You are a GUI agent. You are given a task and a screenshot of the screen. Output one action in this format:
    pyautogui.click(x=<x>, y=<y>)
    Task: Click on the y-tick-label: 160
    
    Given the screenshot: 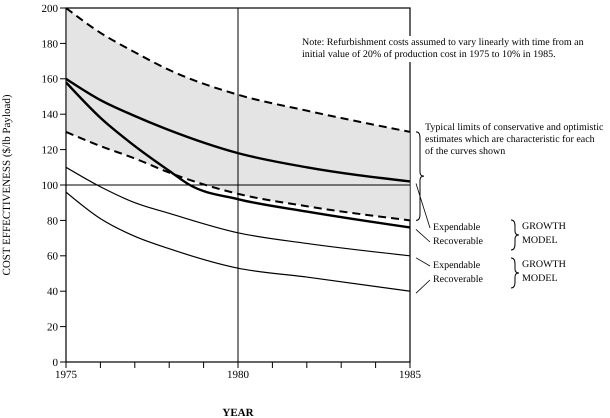 What is the action you would take?
    pyautogui.click(x=50, y=80)
    